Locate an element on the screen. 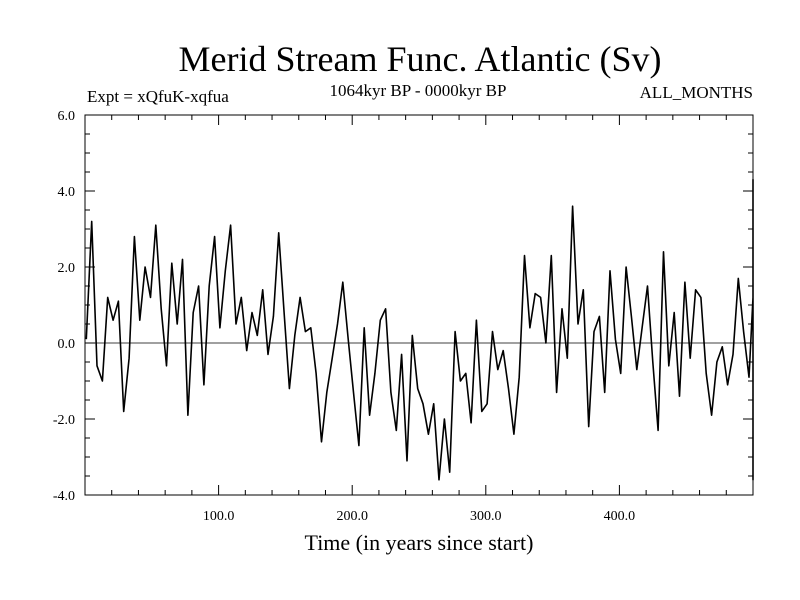 The image size is (800, 600). x-tick-label: 300.0 is located at coordinates (486, 516).